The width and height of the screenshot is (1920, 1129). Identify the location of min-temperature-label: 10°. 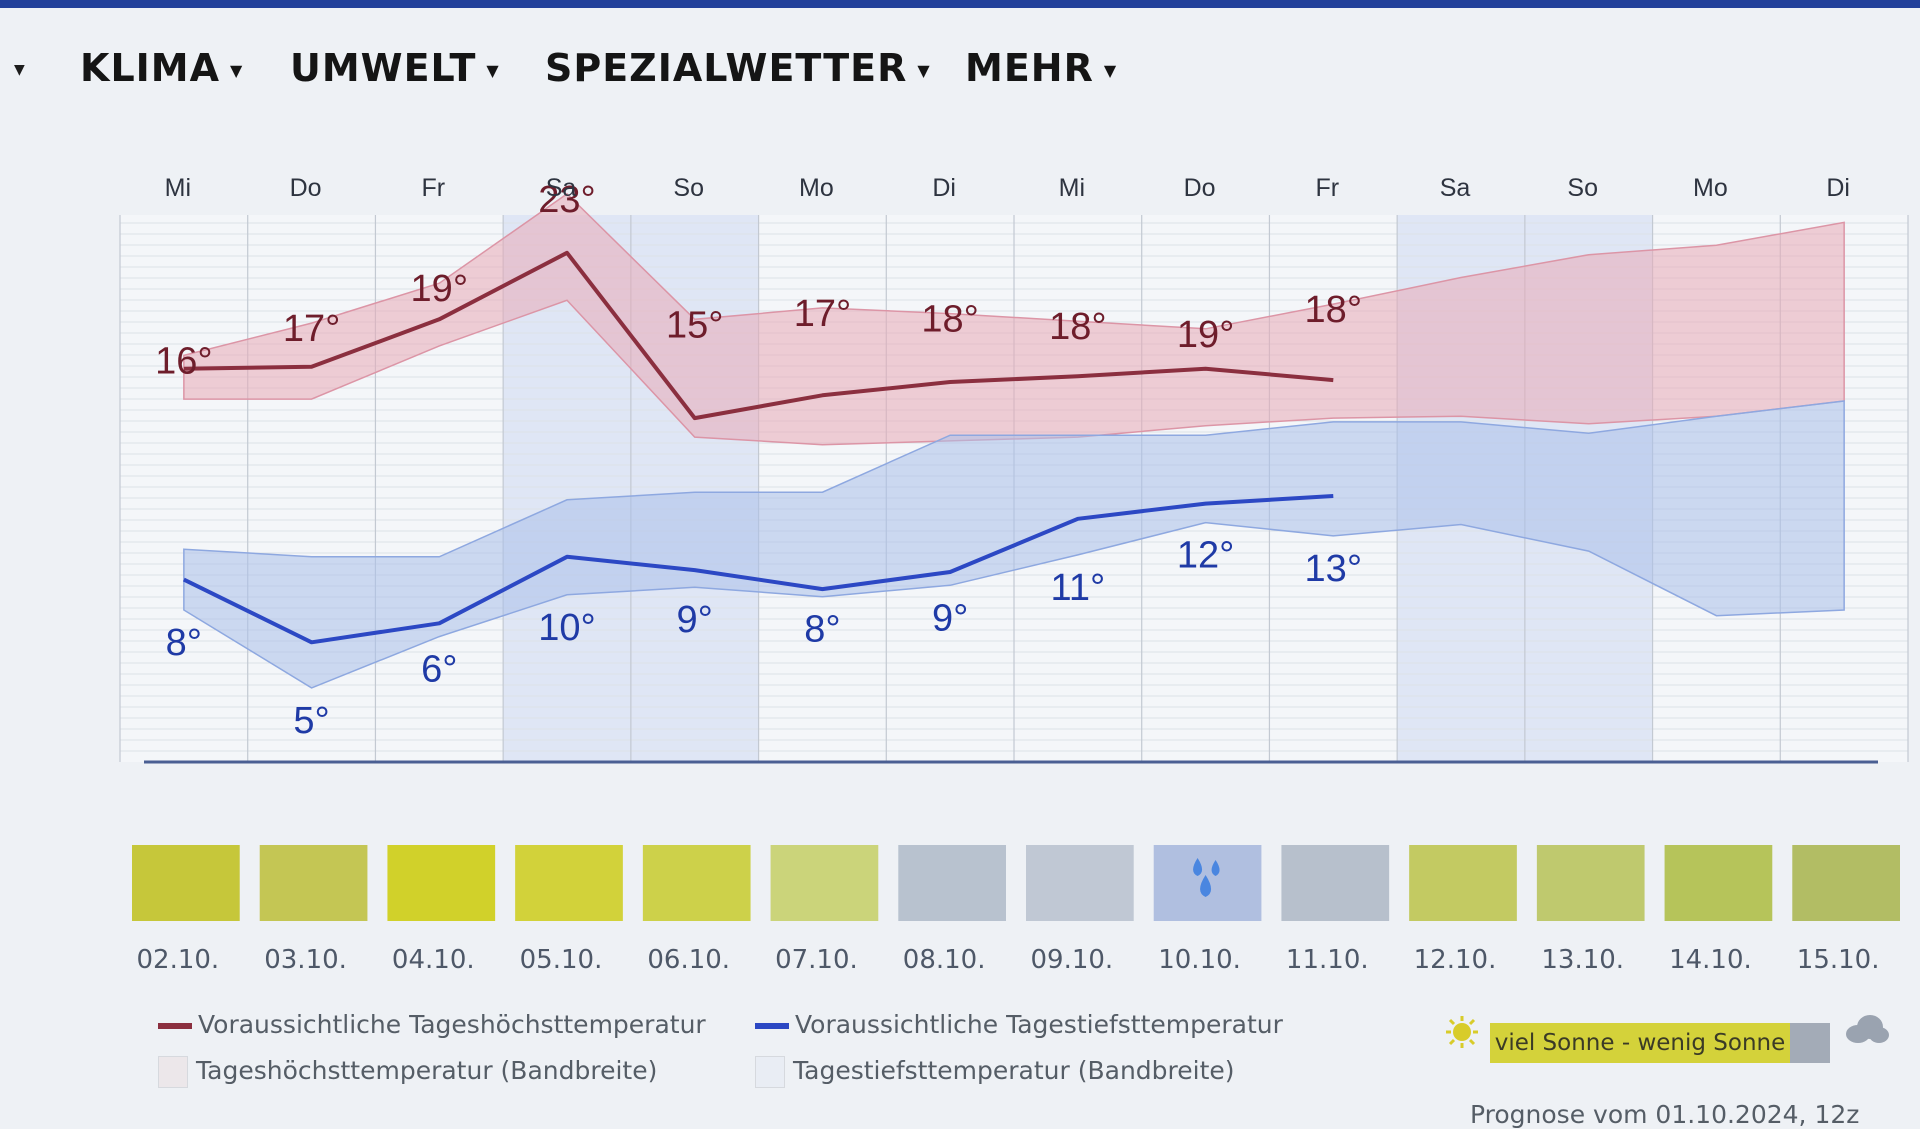
(566, 628).